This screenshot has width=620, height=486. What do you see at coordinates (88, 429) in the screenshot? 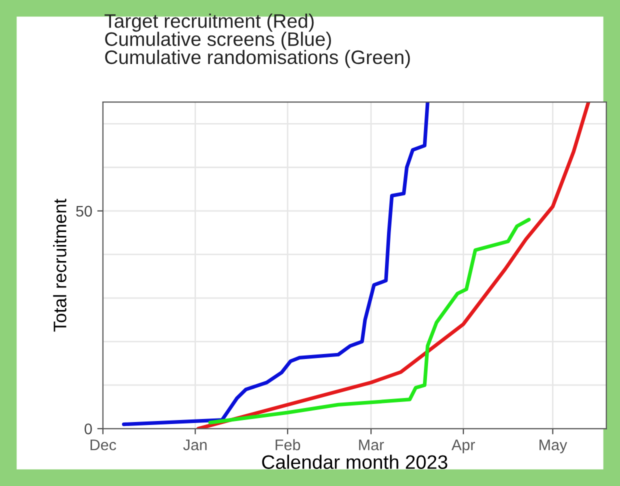
I see `y-tick-label: 0` at bounding box center [88, 429].